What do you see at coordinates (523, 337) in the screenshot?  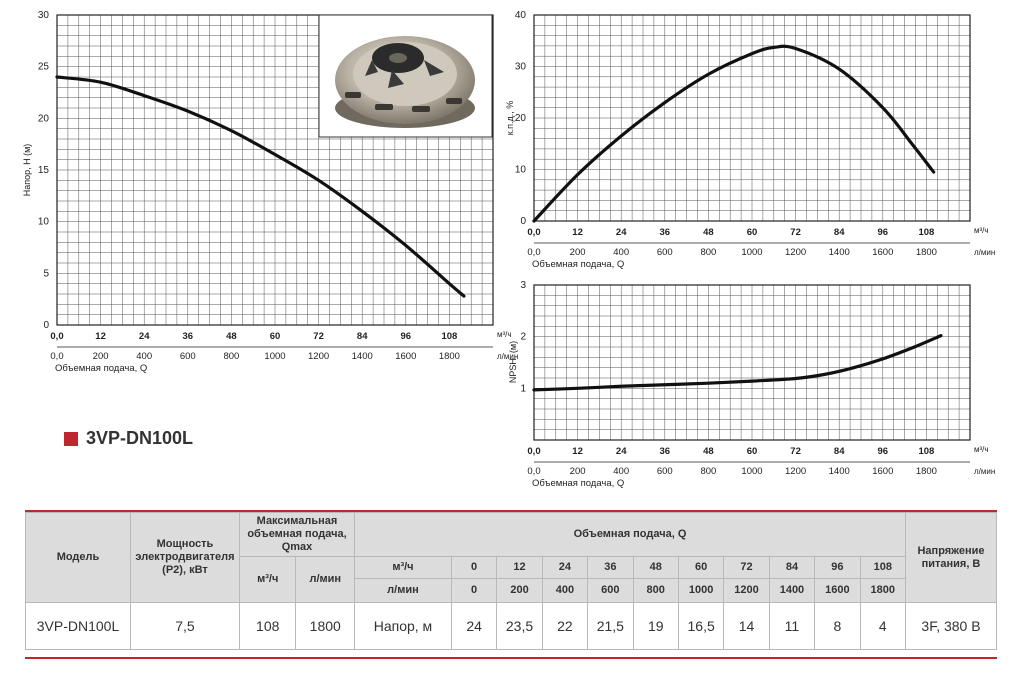 I see `y-tick-label: 2` at bounding box center [523, 337].